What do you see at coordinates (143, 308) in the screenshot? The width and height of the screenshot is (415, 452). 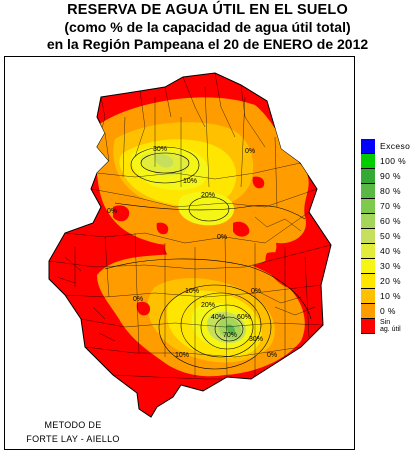 I see `red-pocket-south` at bounding box center [143, 308].